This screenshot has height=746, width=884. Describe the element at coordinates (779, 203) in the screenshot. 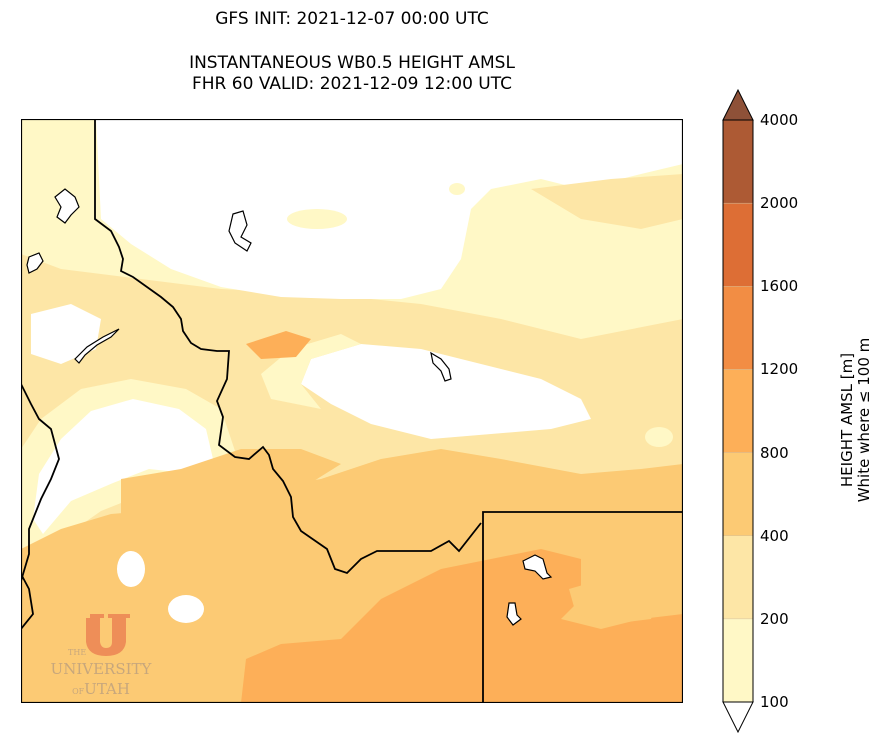

I see `colorbar-tick-2000: 2000` at that location.